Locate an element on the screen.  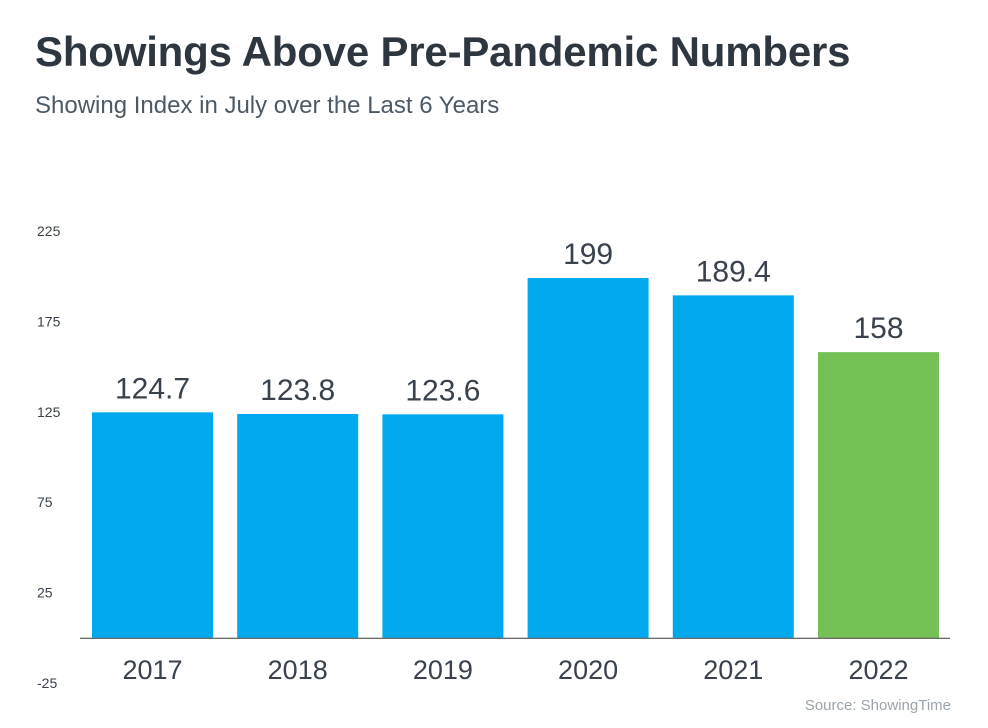
bar-2022 is located at coordinates (878, 495).